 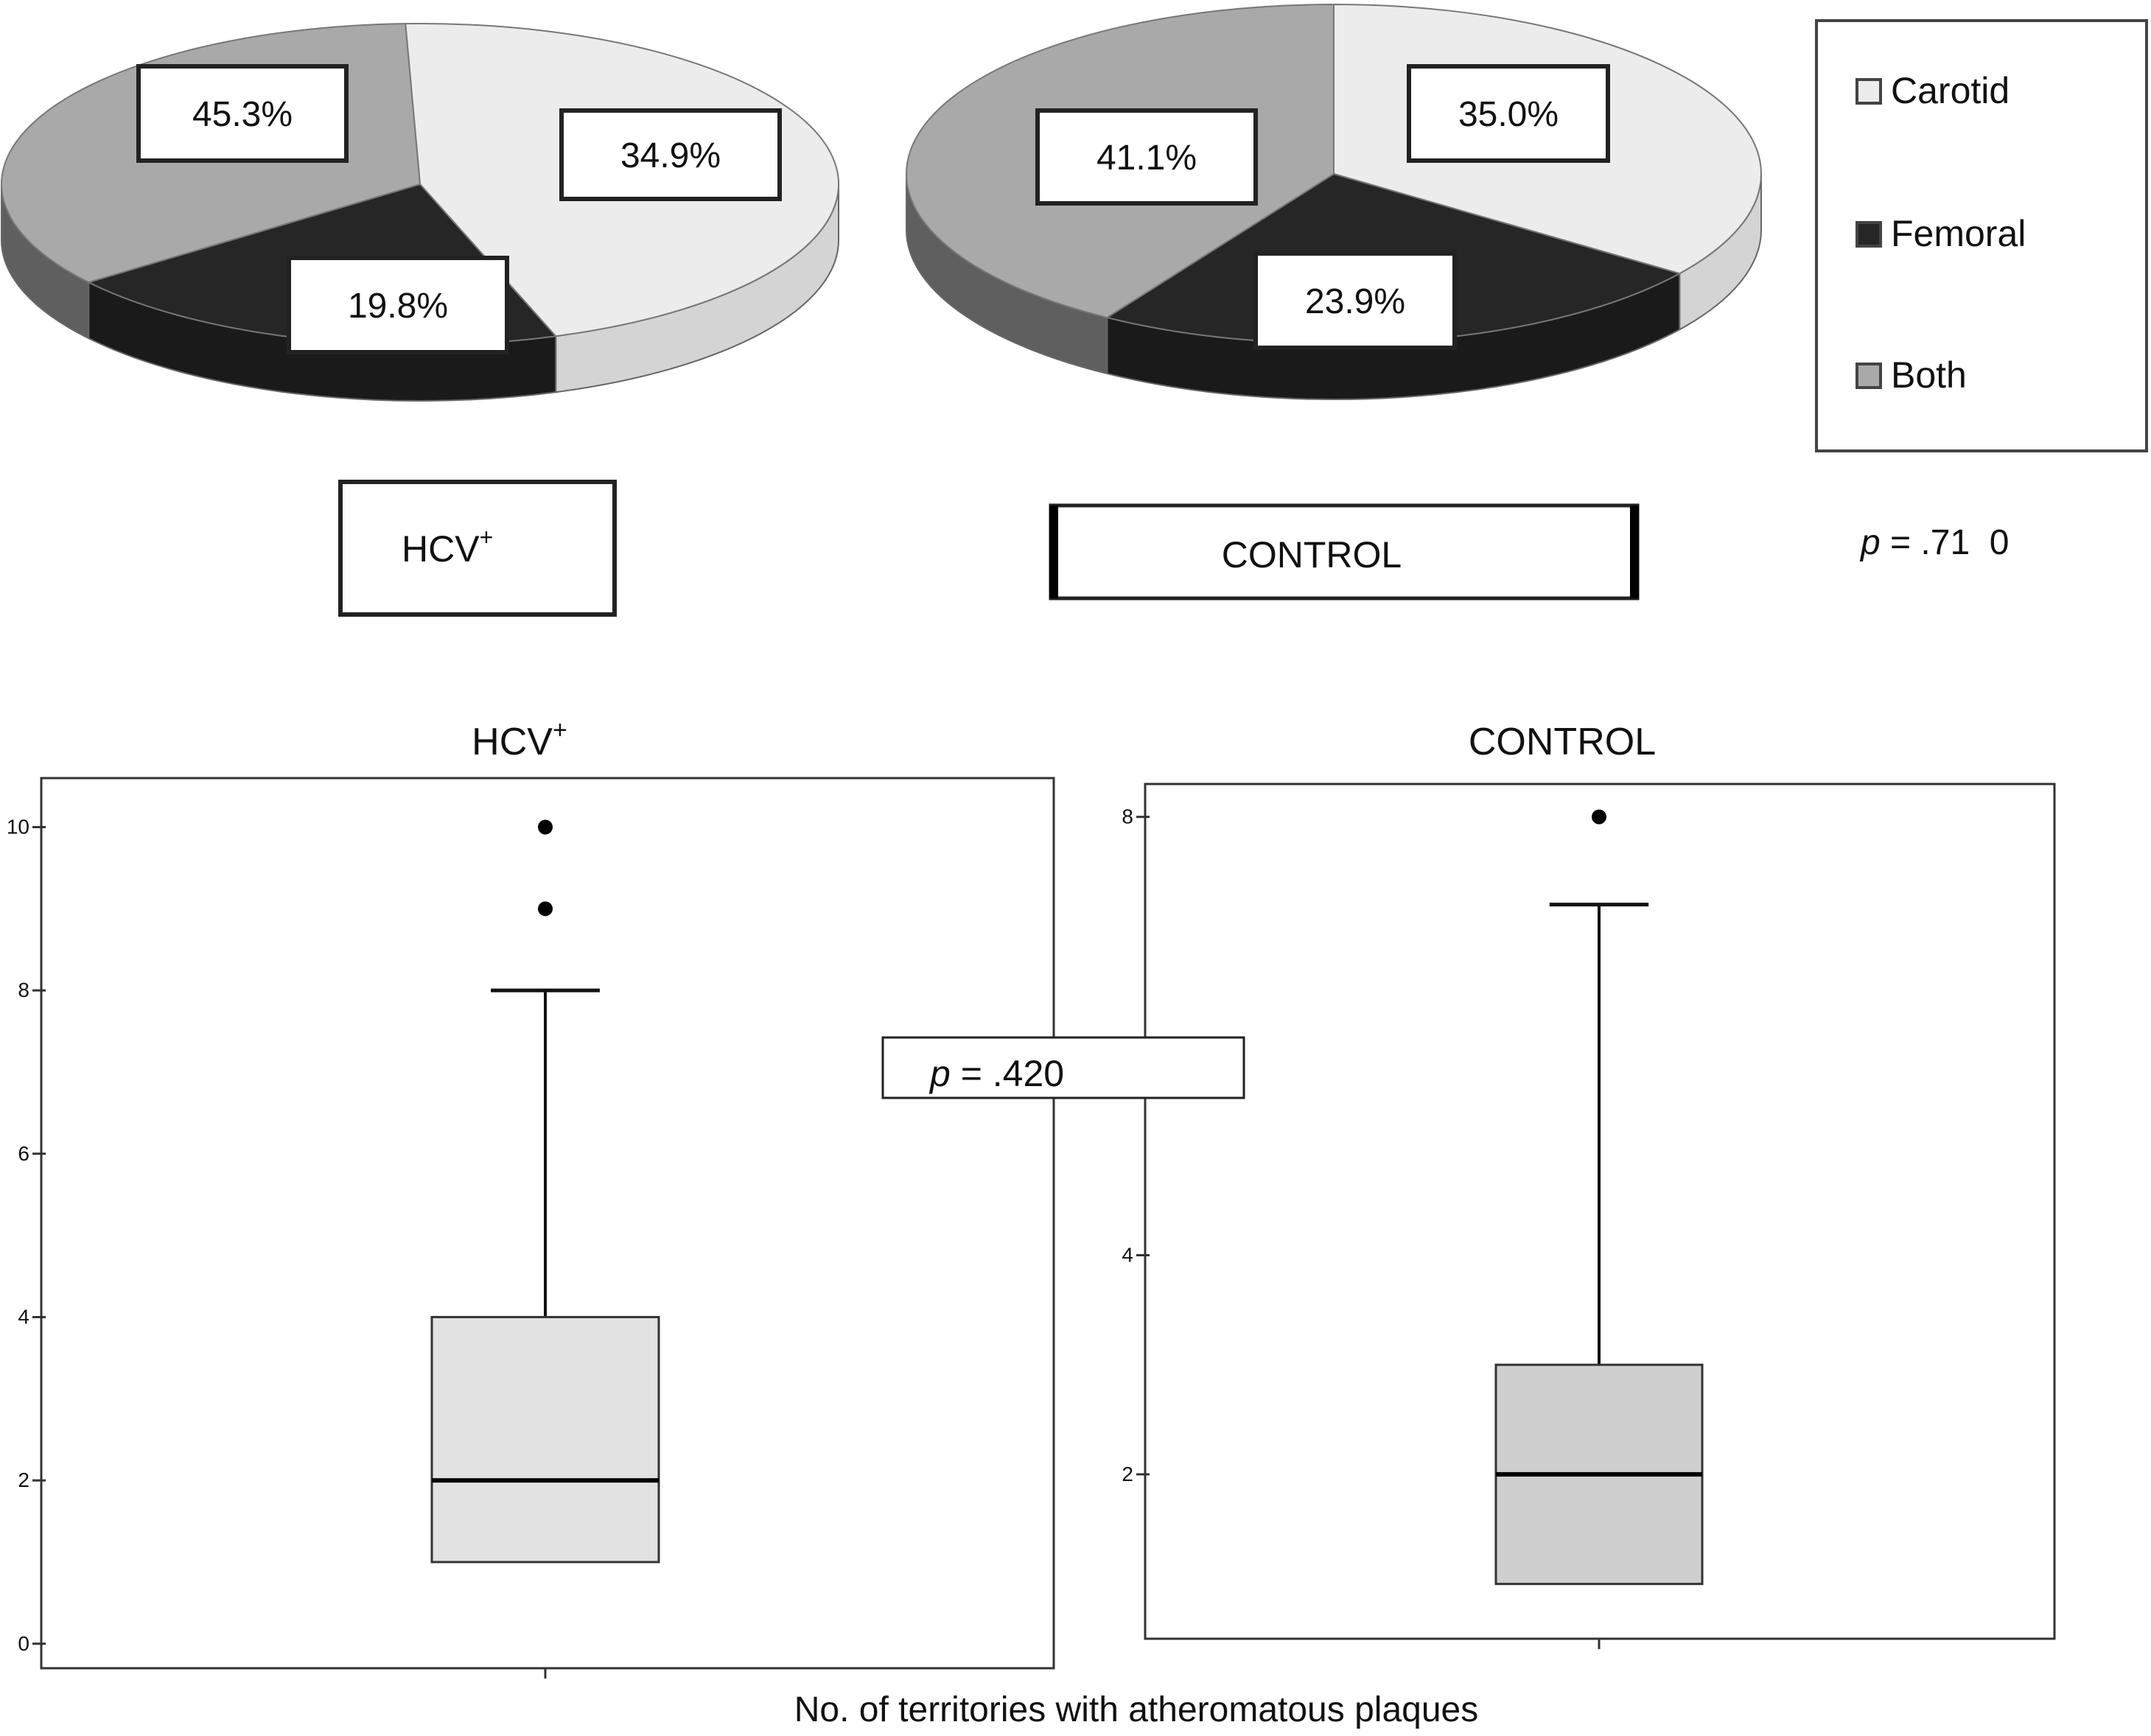 I want to click on pie-chart-control: 35.0% 23.9% 41.1%, so click(x=1334, y=201).